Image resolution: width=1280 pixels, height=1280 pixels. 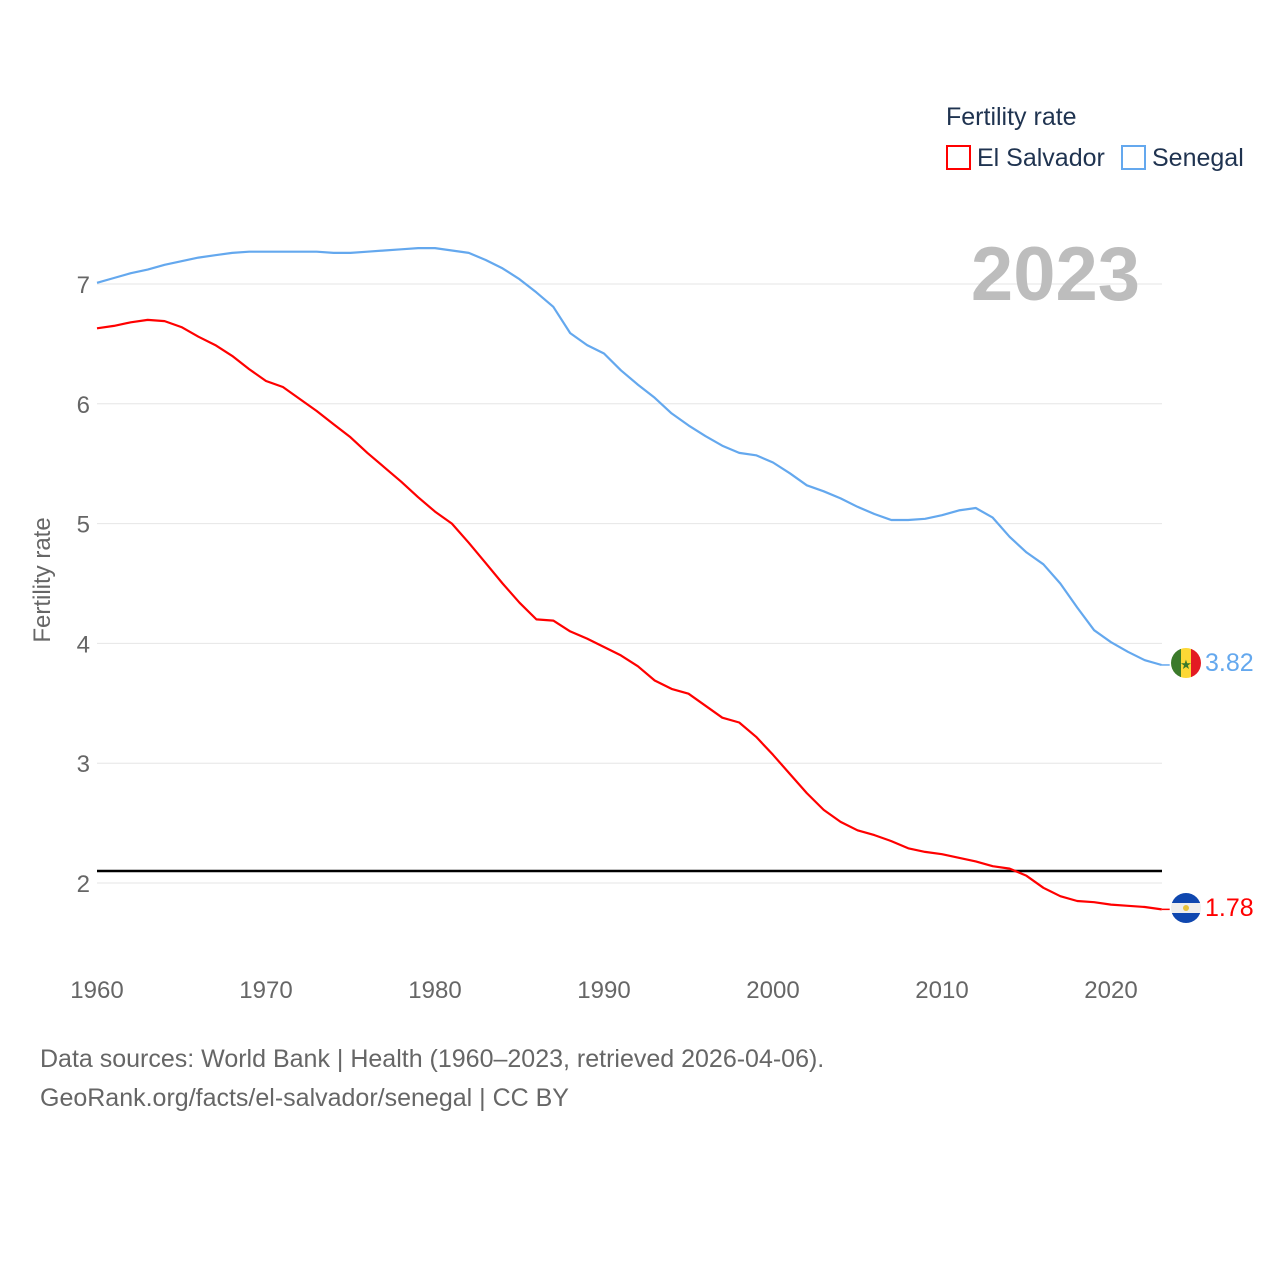 I want to click on legend-swatch-senegal, so click(x=1133, y=157).